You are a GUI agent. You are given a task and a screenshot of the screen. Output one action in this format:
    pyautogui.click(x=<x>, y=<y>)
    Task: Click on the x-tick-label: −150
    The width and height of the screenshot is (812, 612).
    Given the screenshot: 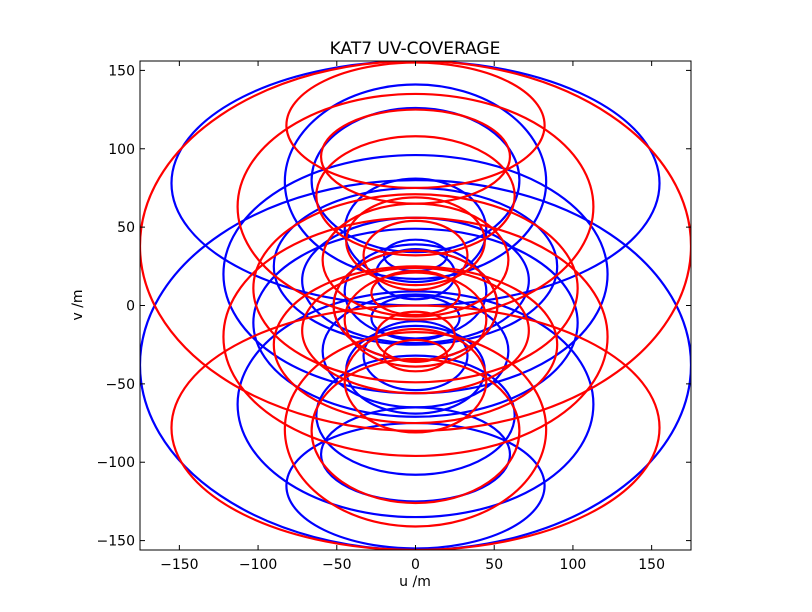 What is the action you would take?
    pyautogui.click(x=179, y=565)
    